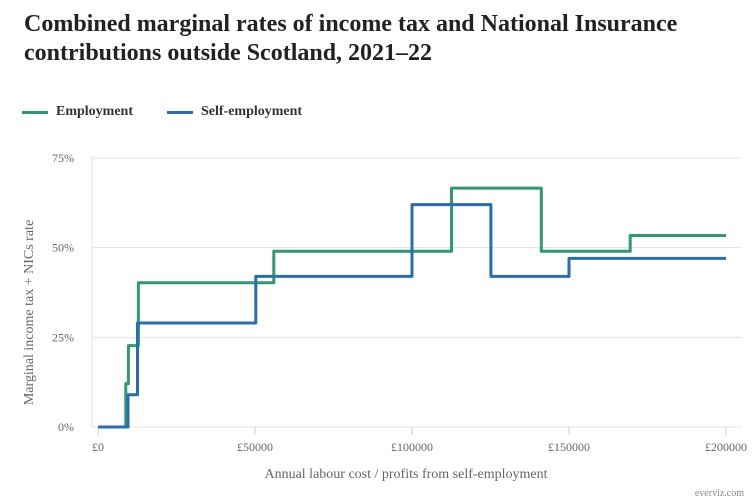  I want to click on y-tick-label: 0%, so click(66, 427).